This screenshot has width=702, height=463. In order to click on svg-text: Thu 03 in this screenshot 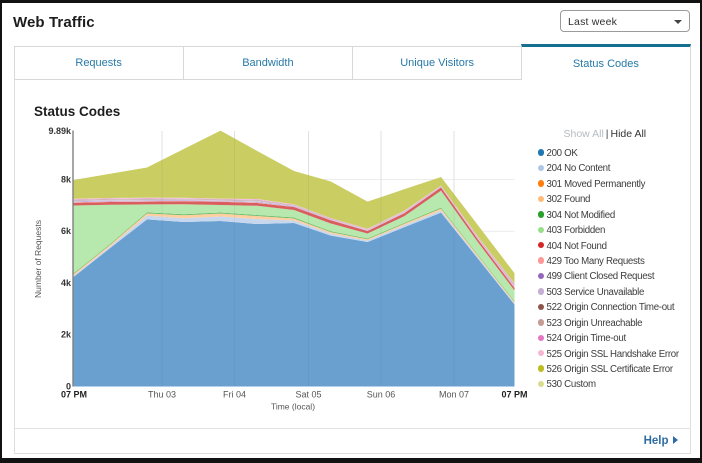, I will do `click(162, 395)`.